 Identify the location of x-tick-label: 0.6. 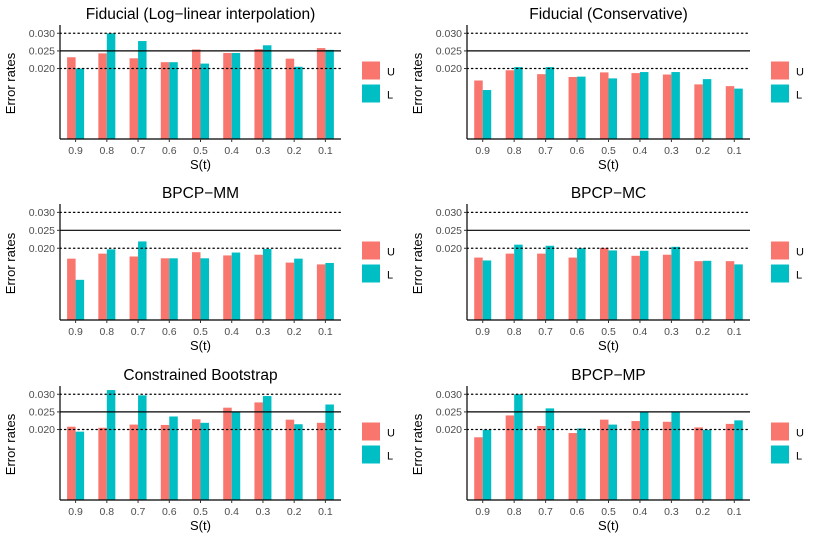
(169, 332).